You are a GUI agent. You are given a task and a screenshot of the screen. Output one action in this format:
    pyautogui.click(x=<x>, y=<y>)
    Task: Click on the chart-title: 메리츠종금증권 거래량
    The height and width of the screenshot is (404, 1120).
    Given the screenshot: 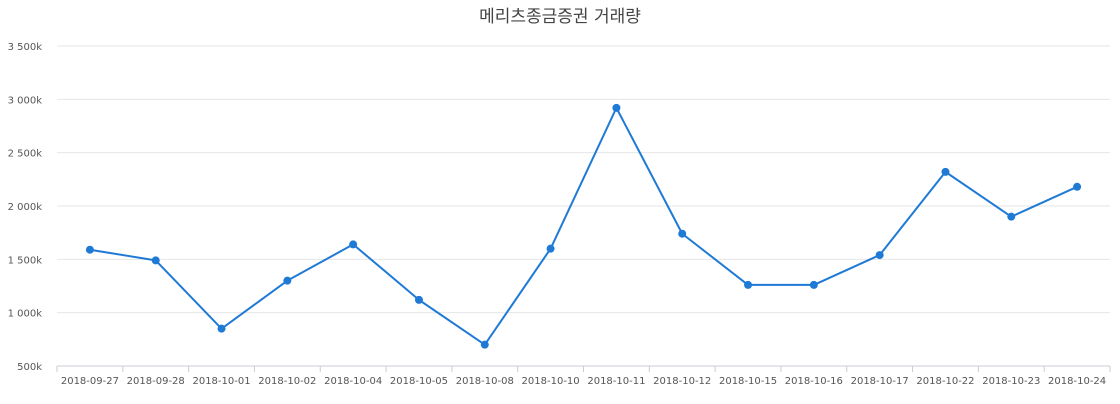 What is the action you would take?
    pyautogui.click(x=560, y=17)
    